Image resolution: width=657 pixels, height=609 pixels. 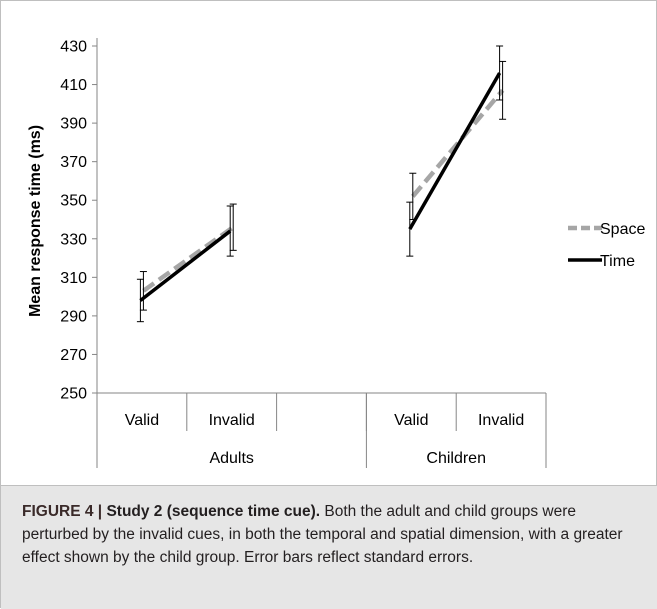 What do you see at coordinates (64, 511) in the screenshot?
I see `caption-label: FIGURE 4 |` at bounding box center [64, 511].